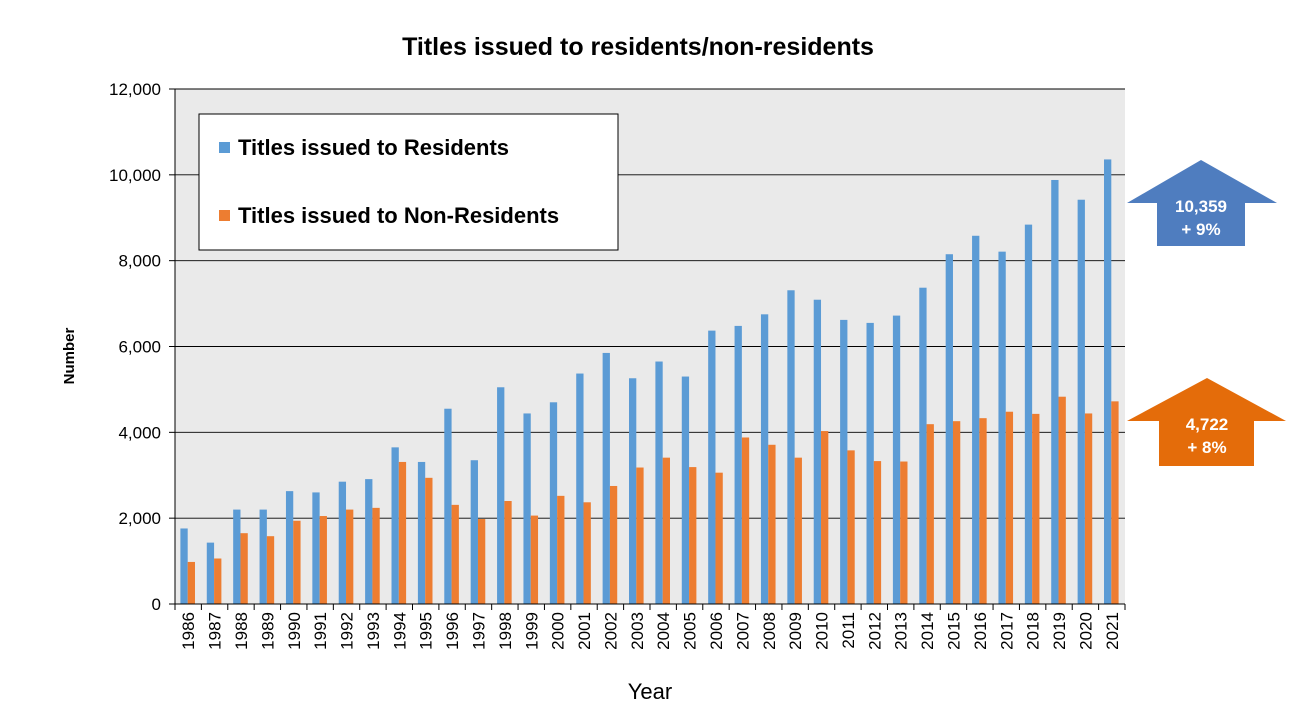 The width and height of the screenshot is (1310, 715). I want to click on x-tick-label: 1996, so click(452, 631).